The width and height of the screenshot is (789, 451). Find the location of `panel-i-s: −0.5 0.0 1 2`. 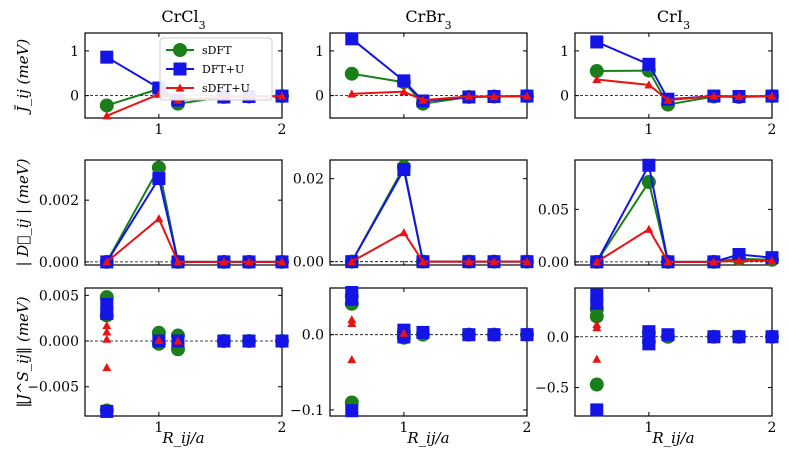

panel-i-s: −0.5 0.0 1 2 is located at coordinates (657, 361).